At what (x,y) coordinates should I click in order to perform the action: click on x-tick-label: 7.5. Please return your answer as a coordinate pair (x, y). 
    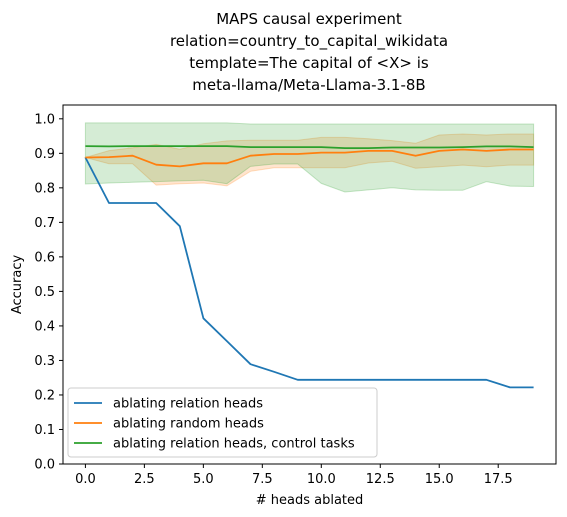
    Looking at the image, I should click on (262, 479).